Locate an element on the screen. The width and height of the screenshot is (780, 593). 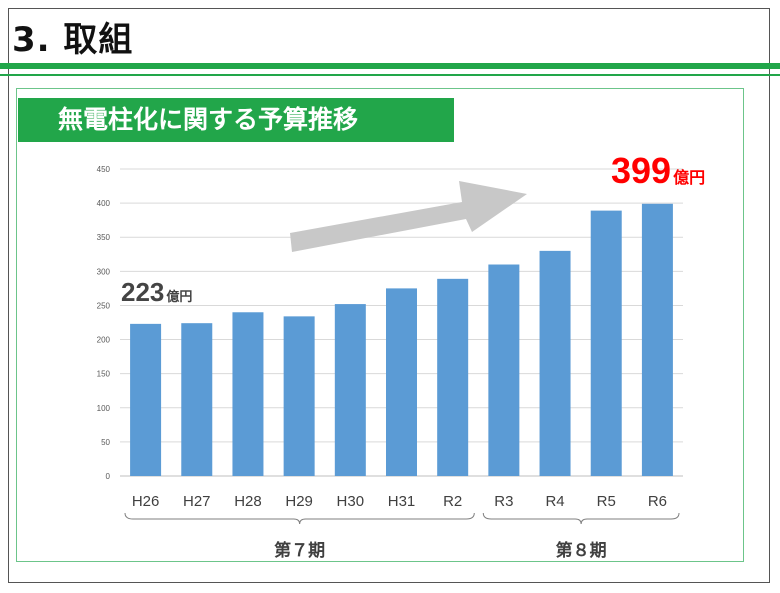
y-tick-label: 200 is located at coordinates (104, 340).